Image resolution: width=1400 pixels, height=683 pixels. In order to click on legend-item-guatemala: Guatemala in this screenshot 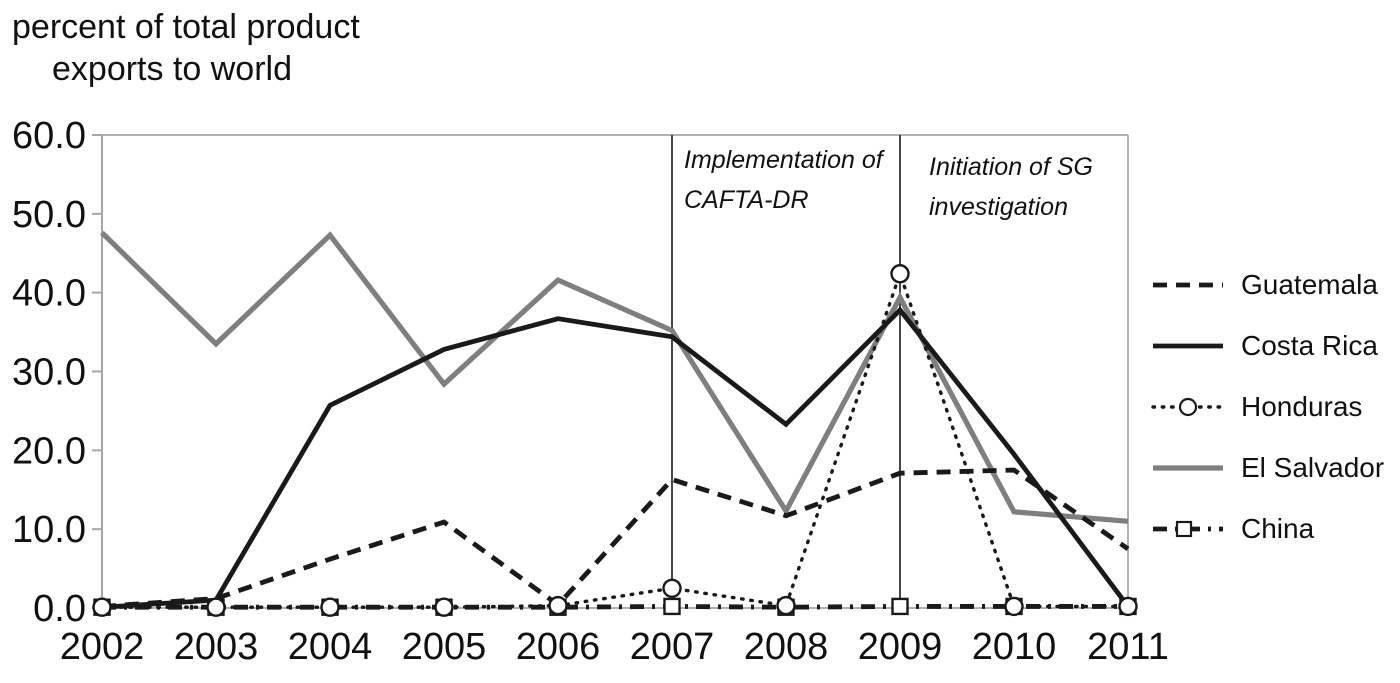, I will do `click(1267, 284)`.